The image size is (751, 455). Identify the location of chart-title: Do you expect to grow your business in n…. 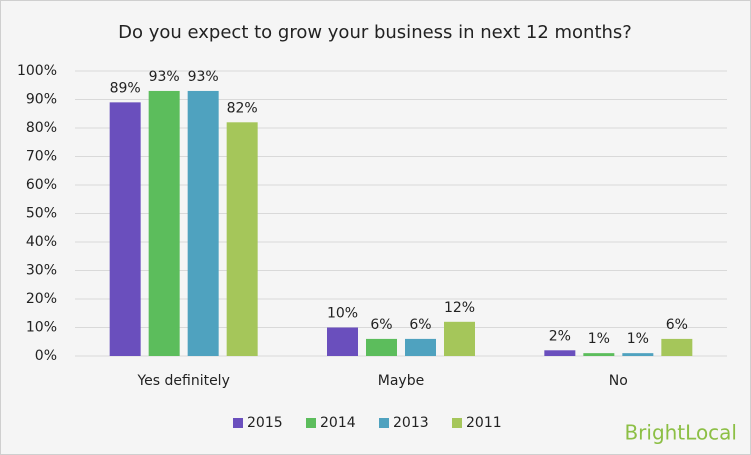
(375, 32).